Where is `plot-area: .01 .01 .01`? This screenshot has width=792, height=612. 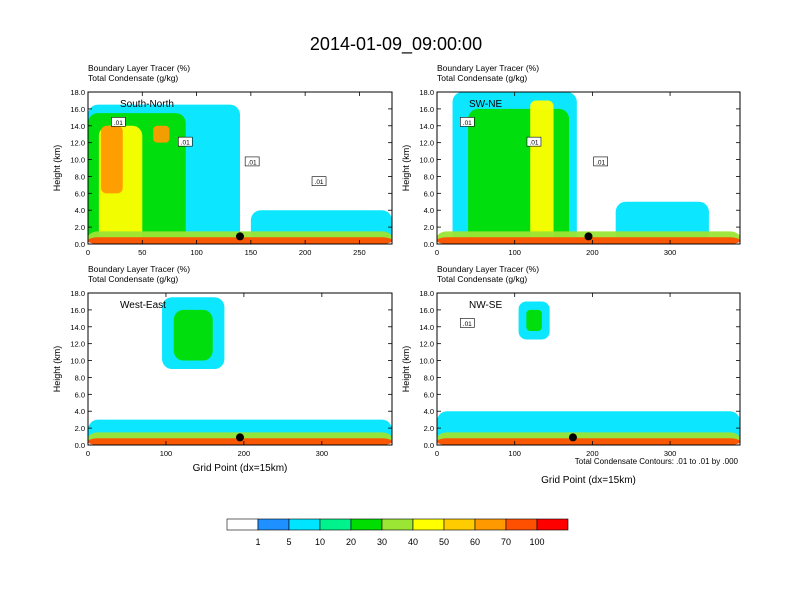
plot-area: .01 .01 .01 is located at coordinates (588, 168).